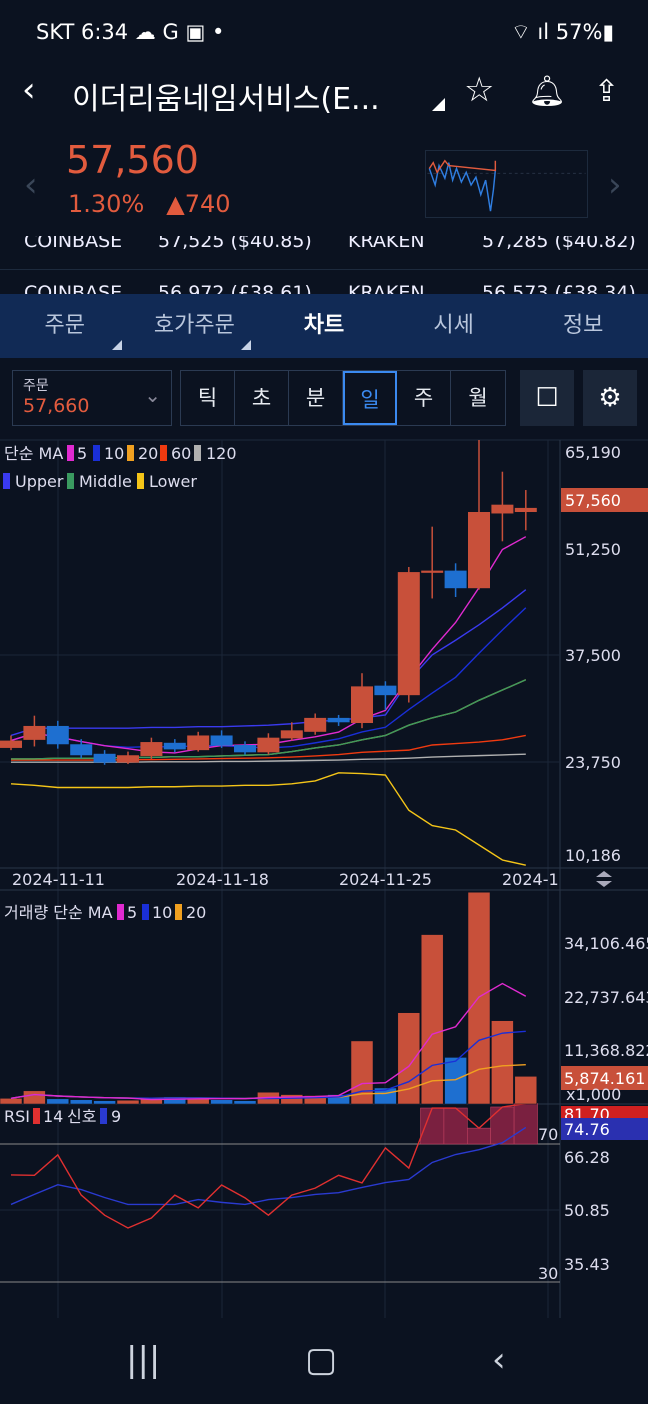  I want to click on last-volume-marker, so click(604, 1078).